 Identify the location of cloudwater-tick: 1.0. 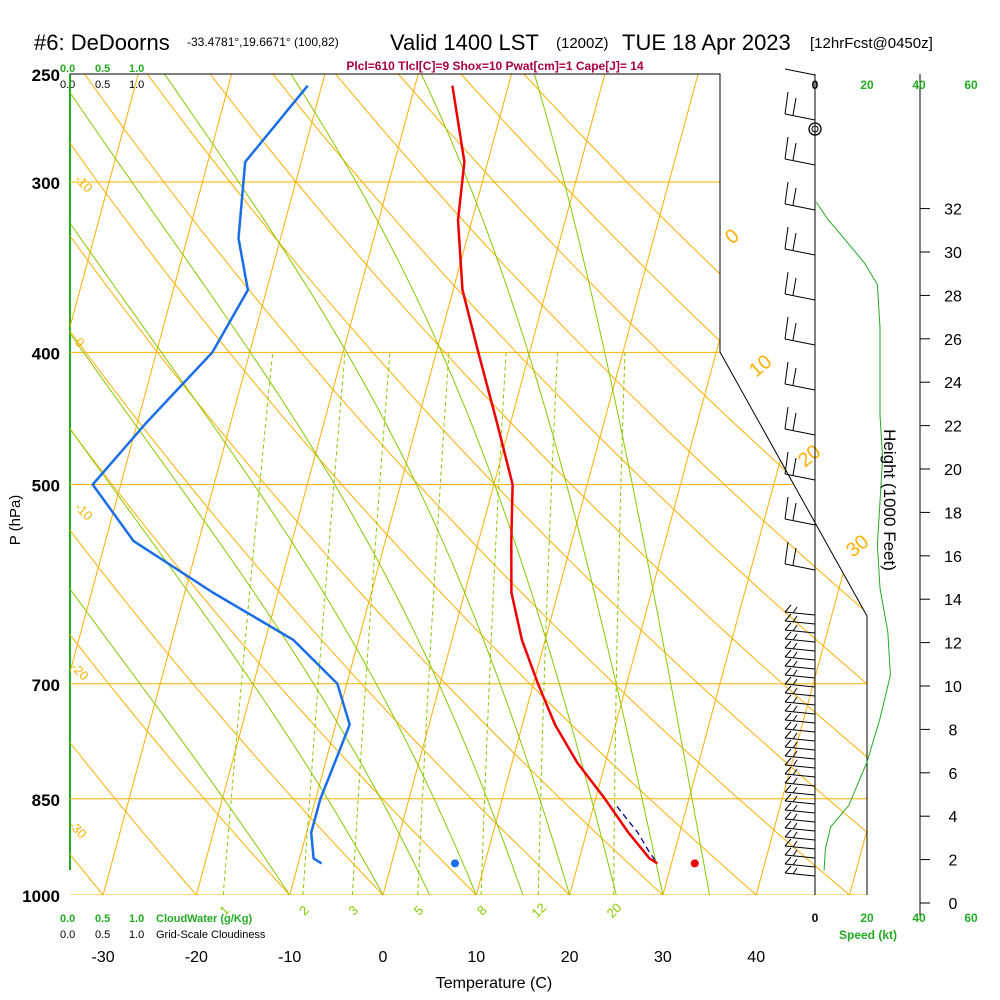
(136, 919).